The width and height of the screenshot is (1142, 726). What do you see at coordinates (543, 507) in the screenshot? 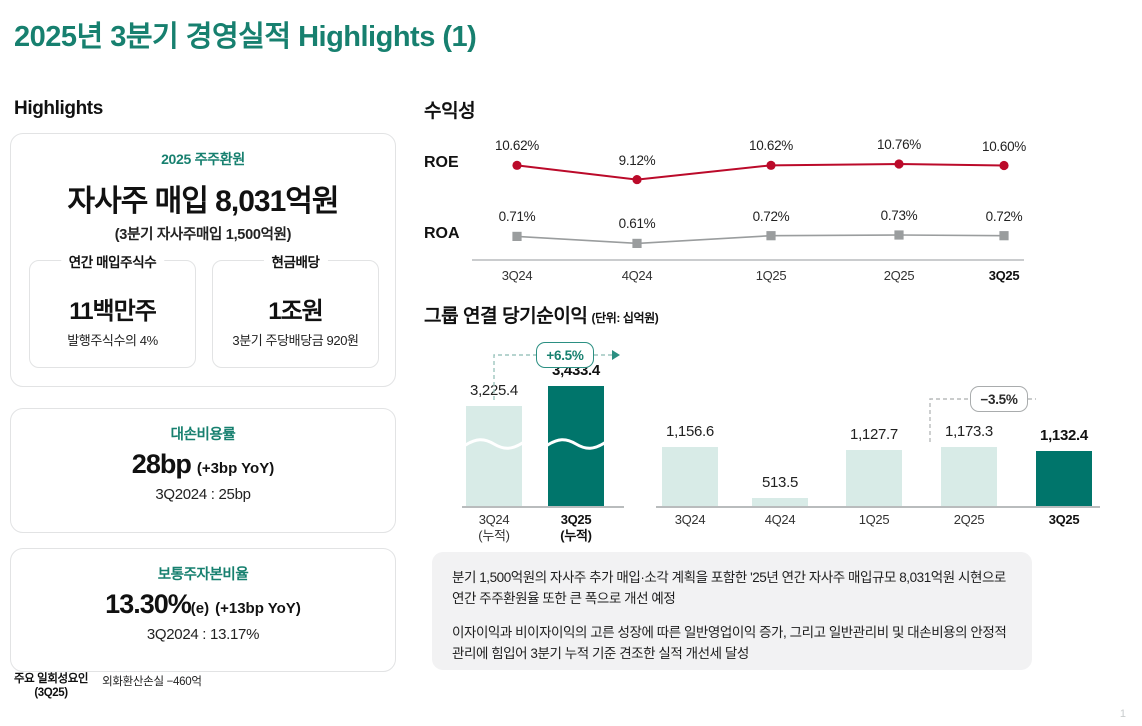
I see `baseline-cumulative` at bounding box center [543, 507].